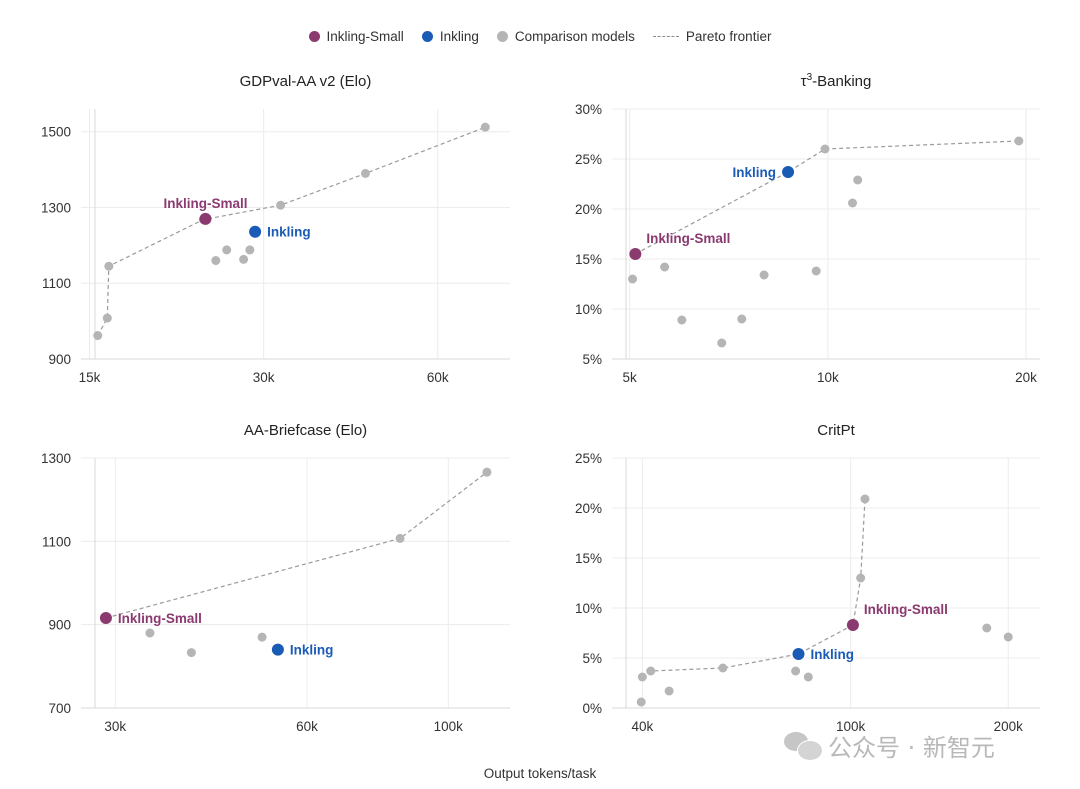 This screenshot has width=1080, height=789. I want to click on legend-label-inkling-small: Inkling-Small, so click(365, 36).